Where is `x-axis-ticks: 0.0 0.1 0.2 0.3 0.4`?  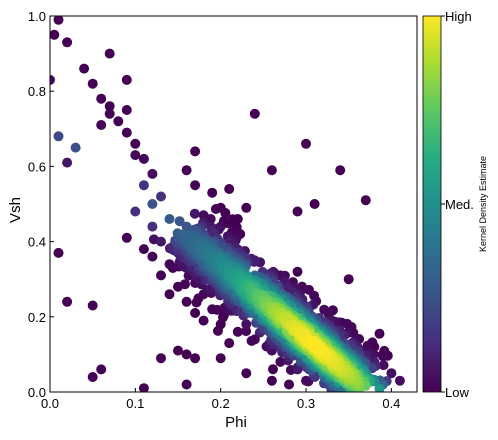 x-axis-ticks: 0.0 0.1 0.2 0.3 0.4 is located at coordinates (220, 399).